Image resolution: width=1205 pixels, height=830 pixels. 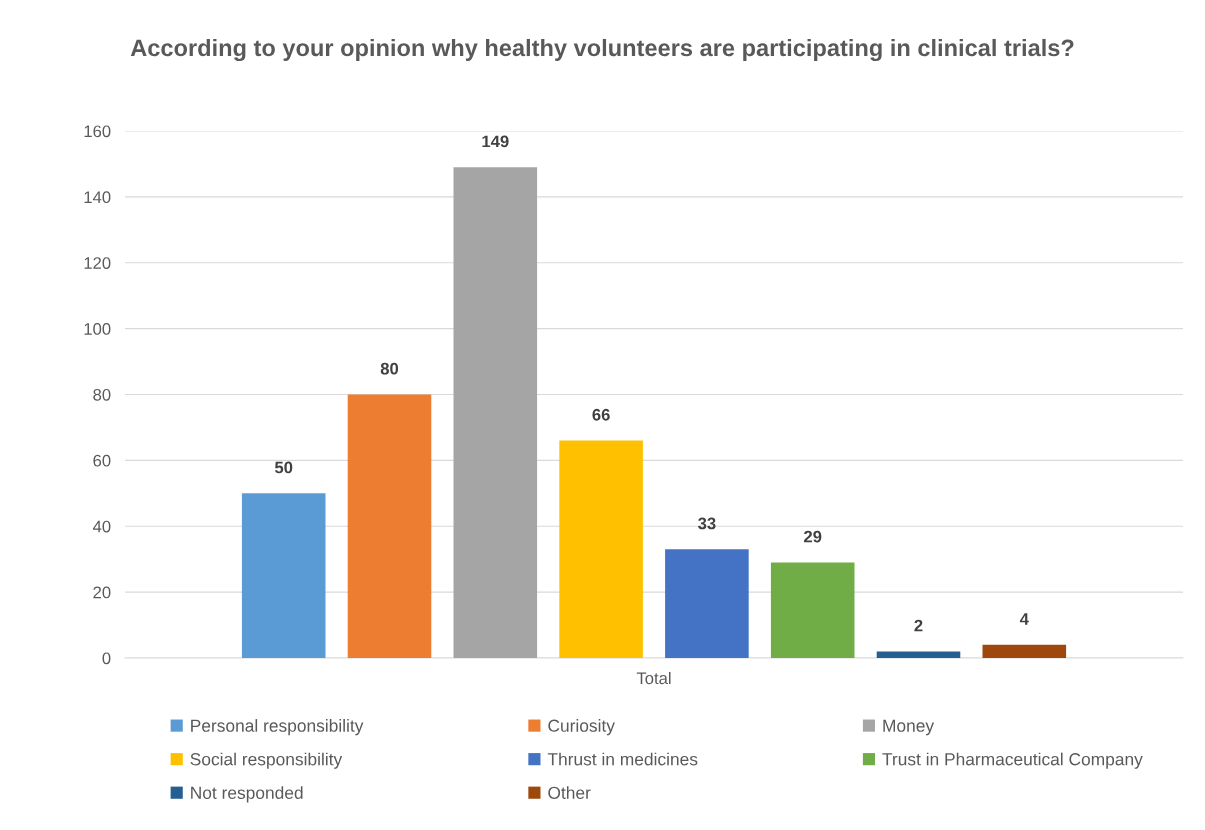 What do you see at coordinates (569, 792) in the screenshot?
I see `legend-label: Other` at bounding box center [569, 792].